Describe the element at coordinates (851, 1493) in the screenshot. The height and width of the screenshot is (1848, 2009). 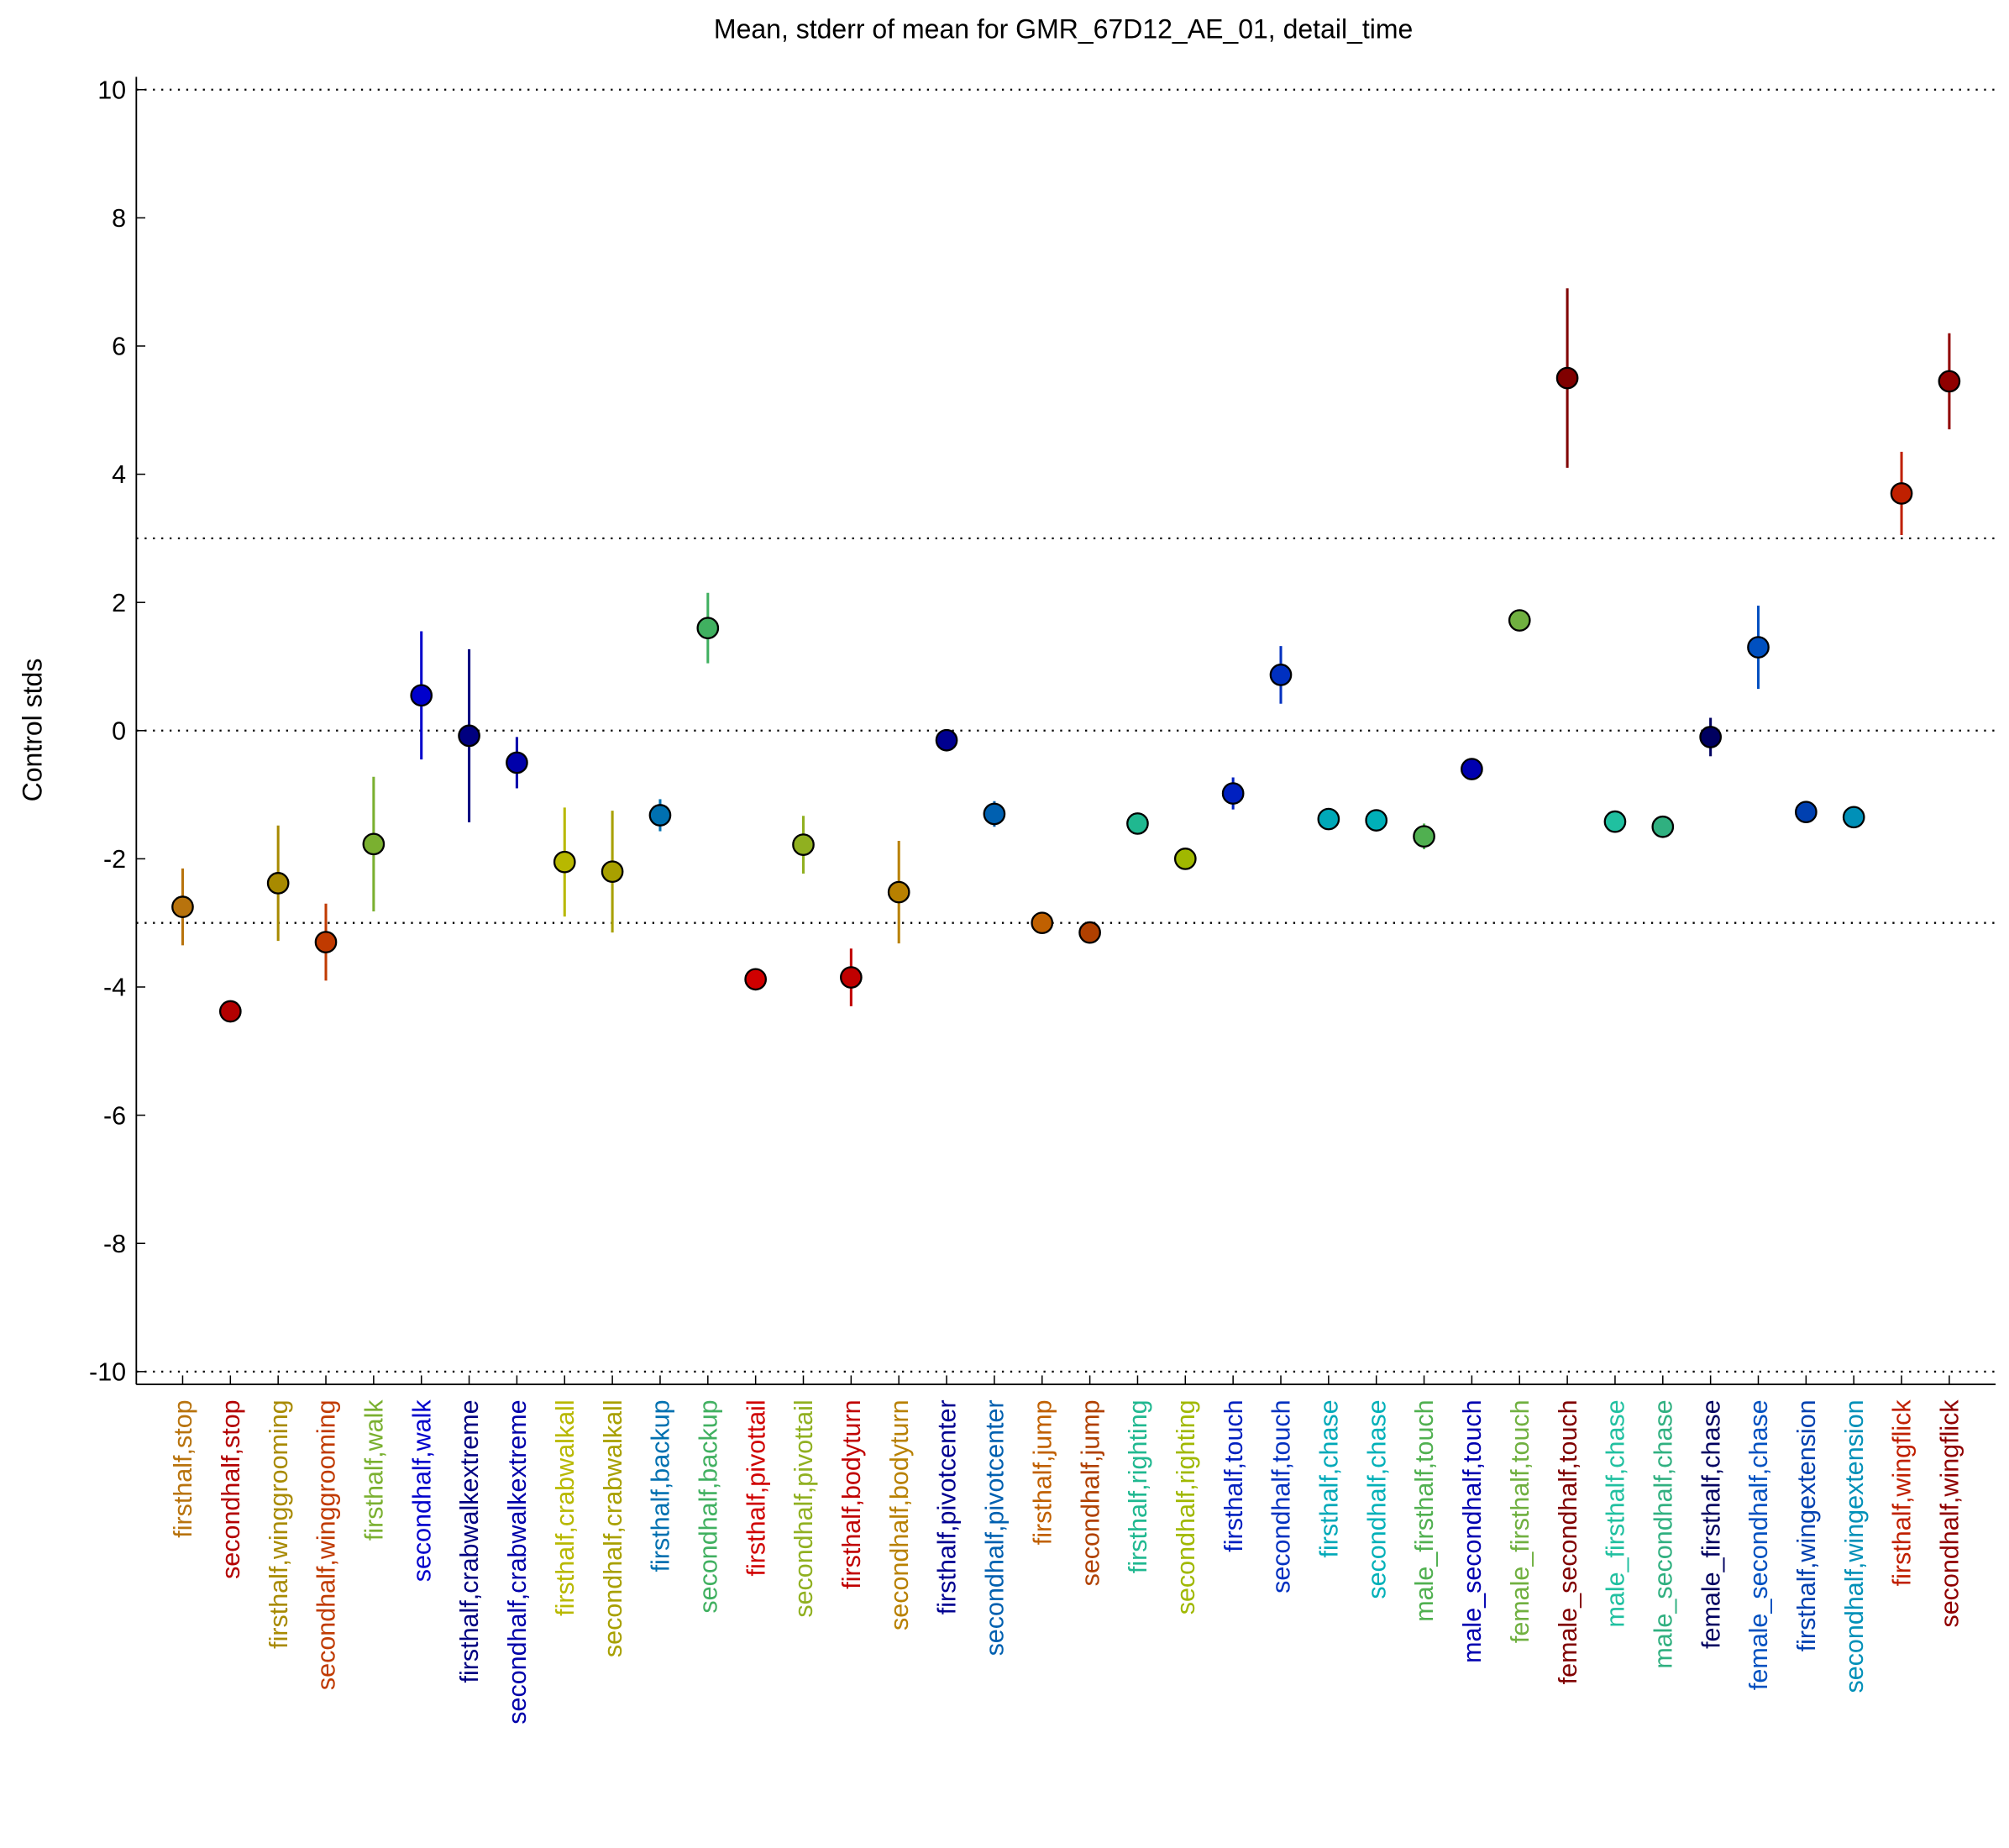
I see `x-tick-label: firsthalf,bodyturn` at that location.